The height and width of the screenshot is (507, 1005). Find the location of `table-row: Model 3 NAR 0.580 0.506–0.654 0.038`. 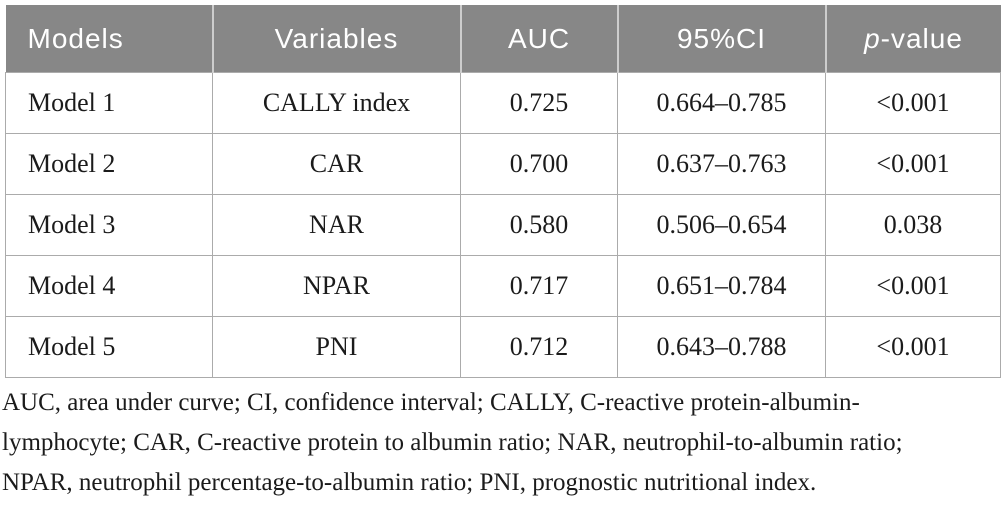

table-row: Model 3 NAR 0.580 0.506–0.654 0.038 is located at coordinates (503, 225).